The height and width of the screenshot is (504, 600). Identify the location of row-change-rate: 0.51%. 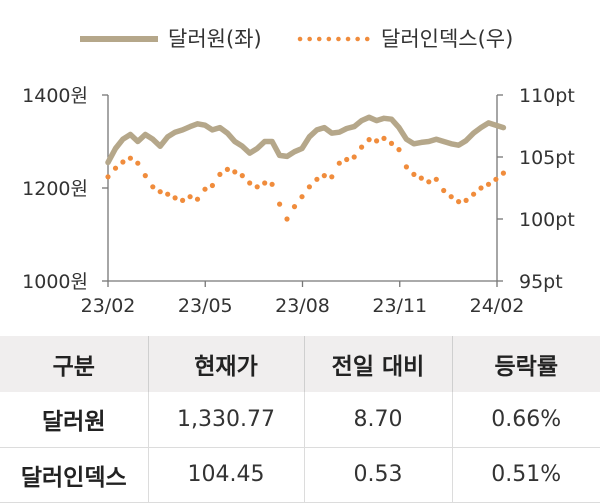
(526, 474).